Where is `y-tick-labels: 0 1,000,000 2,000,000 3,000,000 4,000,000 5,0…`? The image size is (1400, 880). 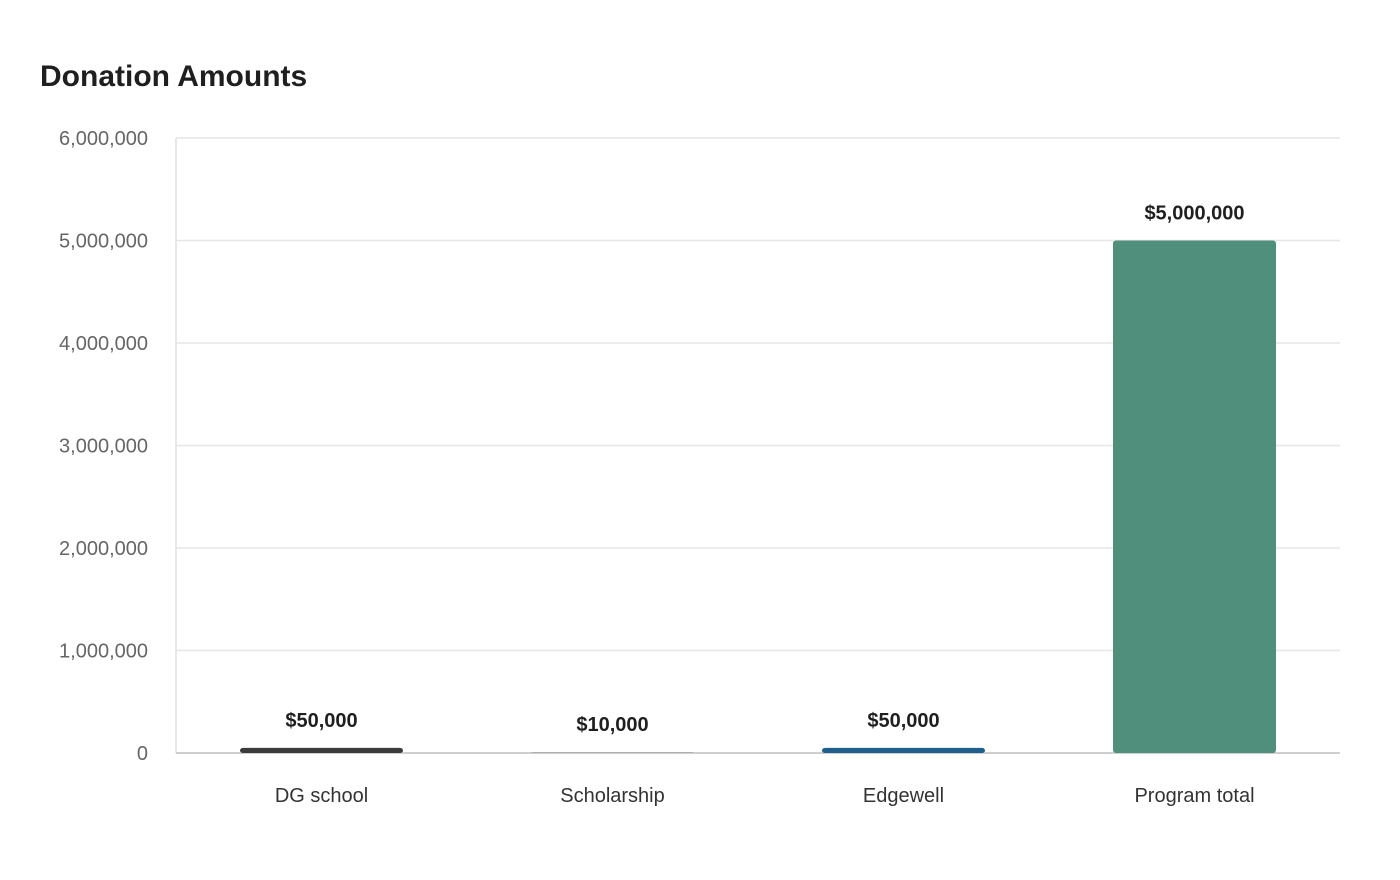 y-tick-labels: 0 1,000,000 2,000,000 3,000,000 4,000,000 5,0… is located at coordinates (103, 446).